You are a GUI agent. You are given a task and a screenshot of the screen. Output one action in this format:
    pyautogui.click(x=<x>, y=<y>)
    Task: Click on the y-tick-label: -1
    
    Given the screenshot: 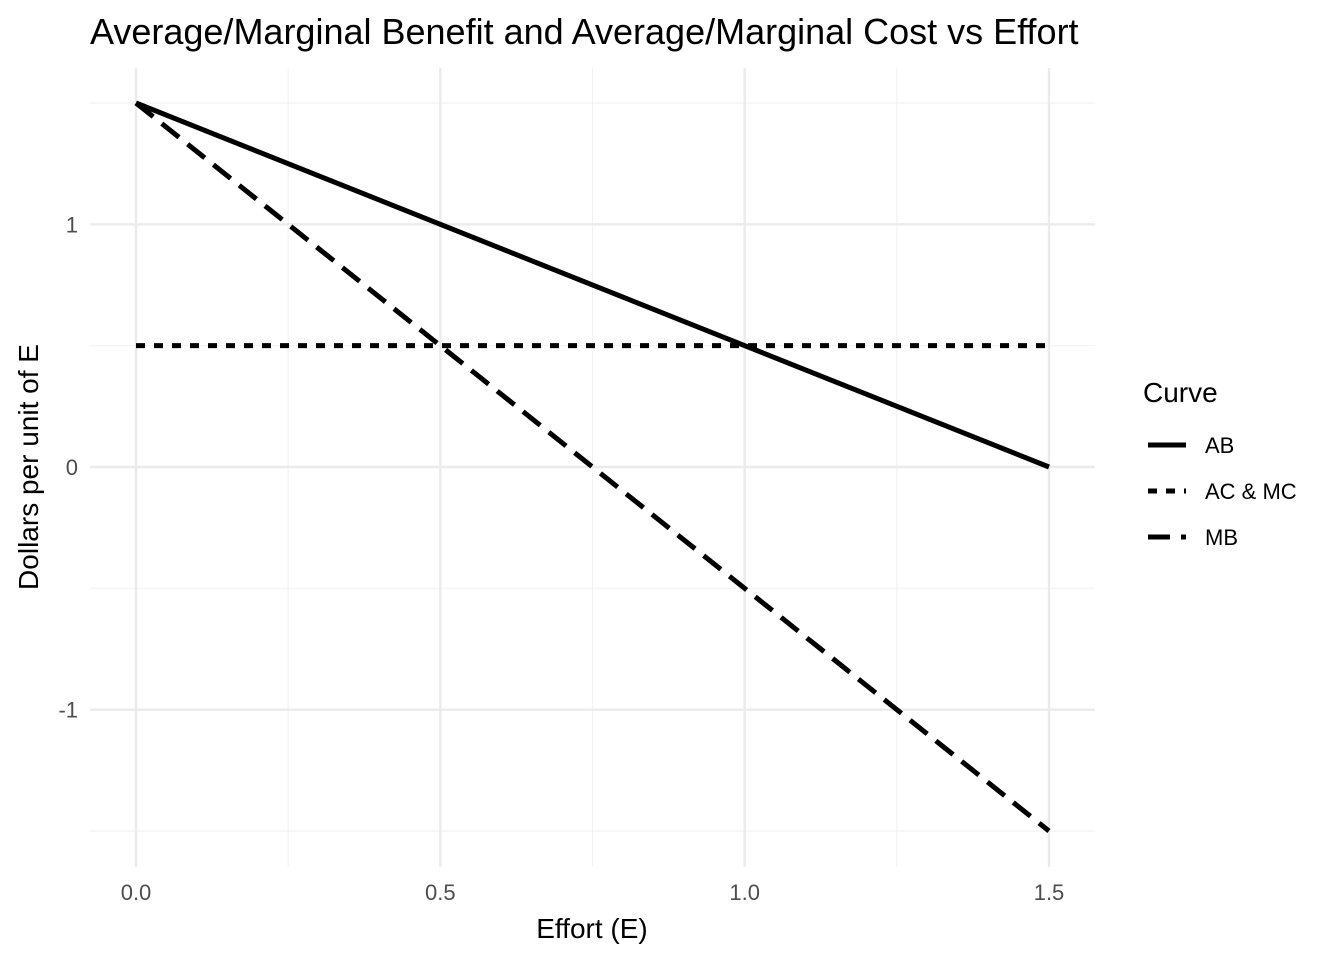 What is the action you would take?
    pyautogui.click(x=68, y=710)
    